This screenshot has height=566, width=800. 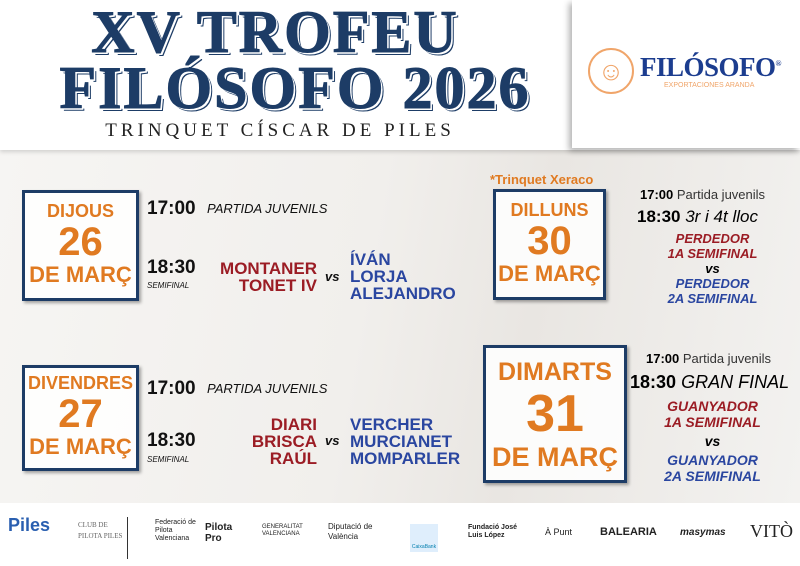 What do you see at coordinates (80, 383) in the screenshot?
I see `weekday: DIVENDRES` at bounding box center [80, 383].